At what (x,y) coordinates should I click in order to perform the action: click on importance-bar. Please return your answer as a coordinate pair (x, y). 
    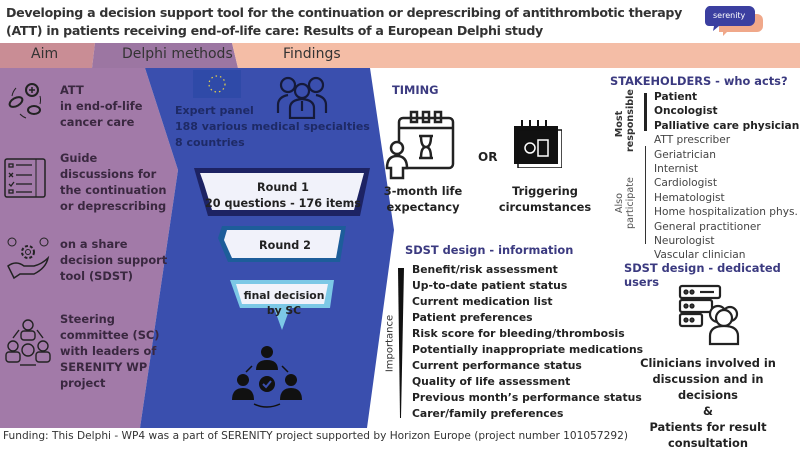
    Looking at the image, I should click on (401, 343).